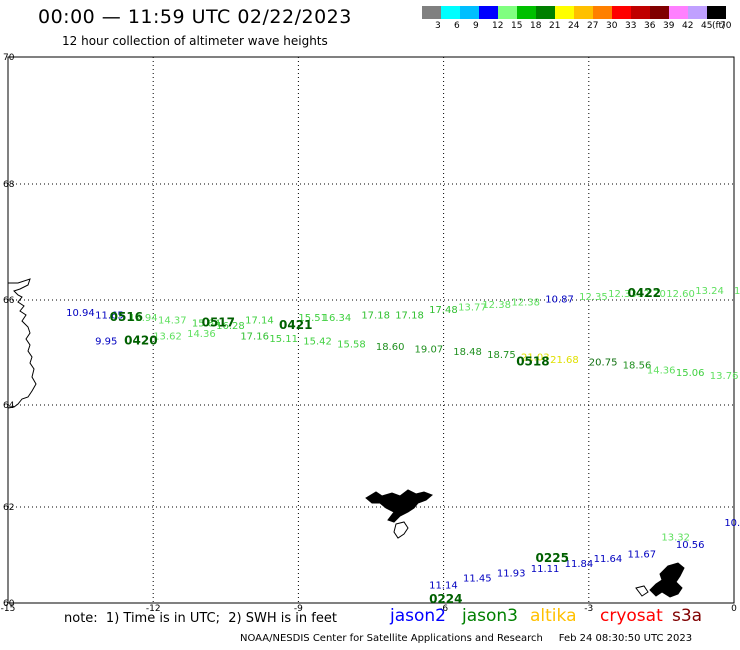 The height and width of the screenshot is (650, 740). What do you see at coordinates (443, 586) in the screenshot?
I see `swh-label: 11.14` at bounding box center [443, 586].